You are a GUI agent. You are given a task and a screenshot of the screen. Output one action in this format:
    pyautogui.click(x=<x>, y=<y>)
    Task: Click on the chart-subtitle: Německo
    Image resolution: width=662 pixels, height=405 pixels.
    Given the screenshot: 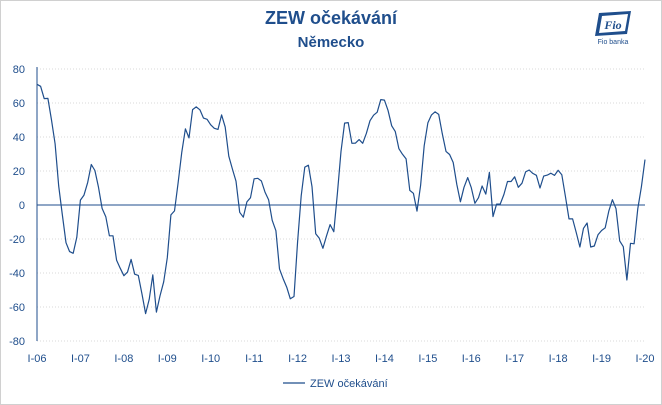 What is the action you would take?
    pyautogui.click(x=331, y=42)
    